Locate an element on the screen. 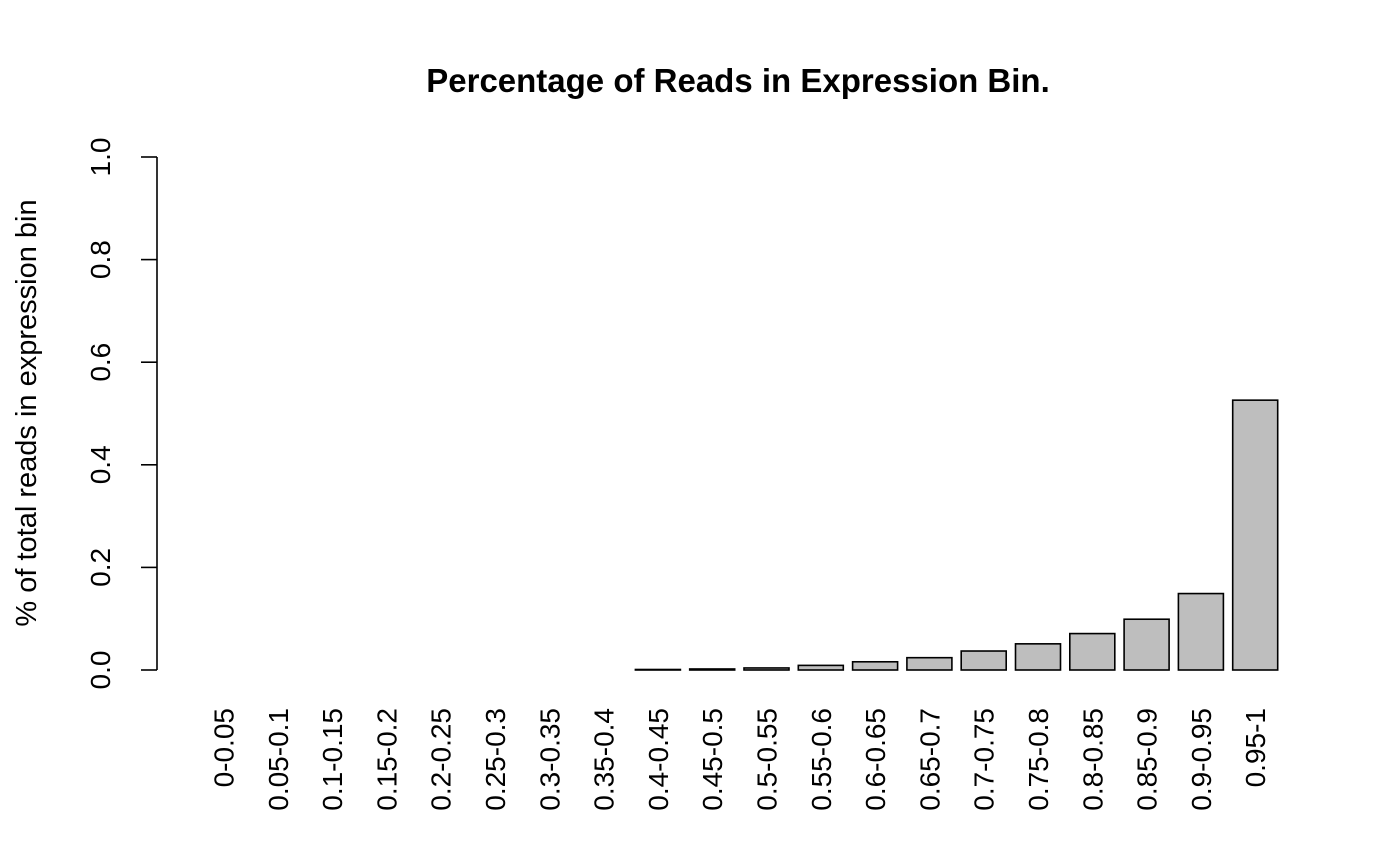 This screenshot has width=1400, height=866. y-axis: 0.0 0.2 0.4 0.6 0.8 1.0 is located at coordinates (121, 414).